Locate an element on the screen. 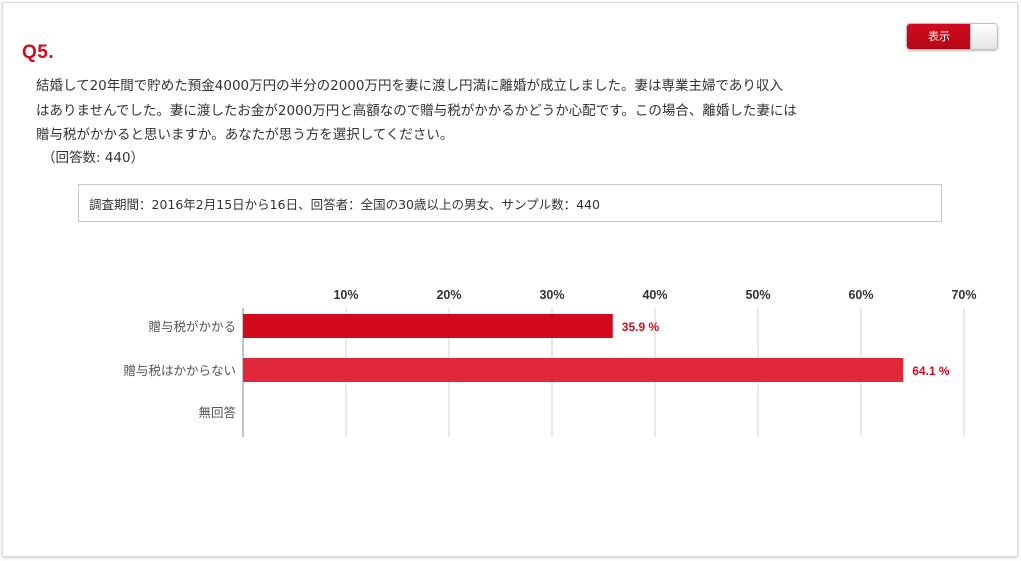 The width and height of the screenshot is (1021, 561). category-label-1: 贈与税がかかる is located at coordinates (192, 326).